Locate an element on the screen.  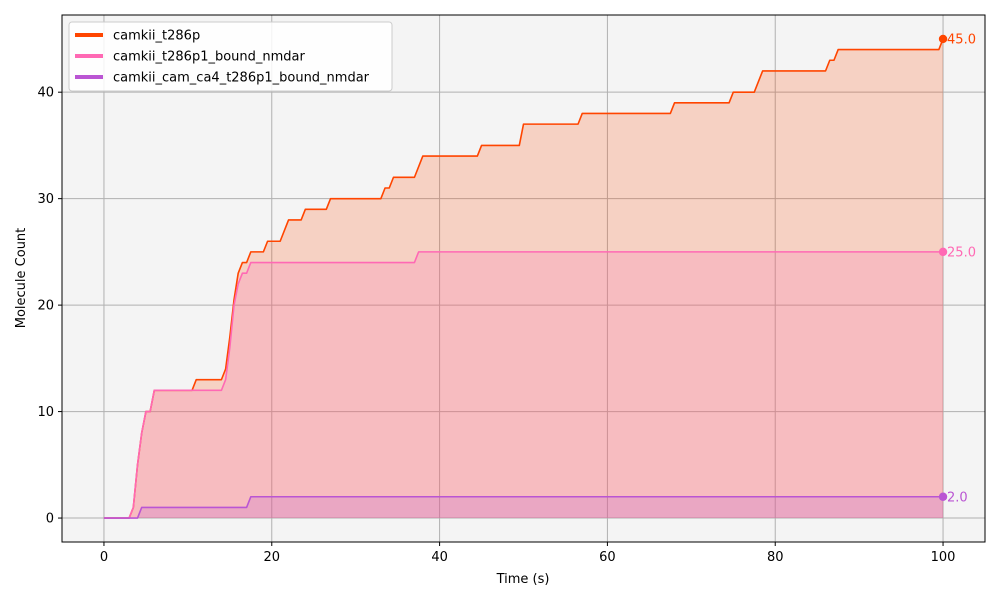
y-axis-label: Molecule Count is located at coordinates (21, 278).